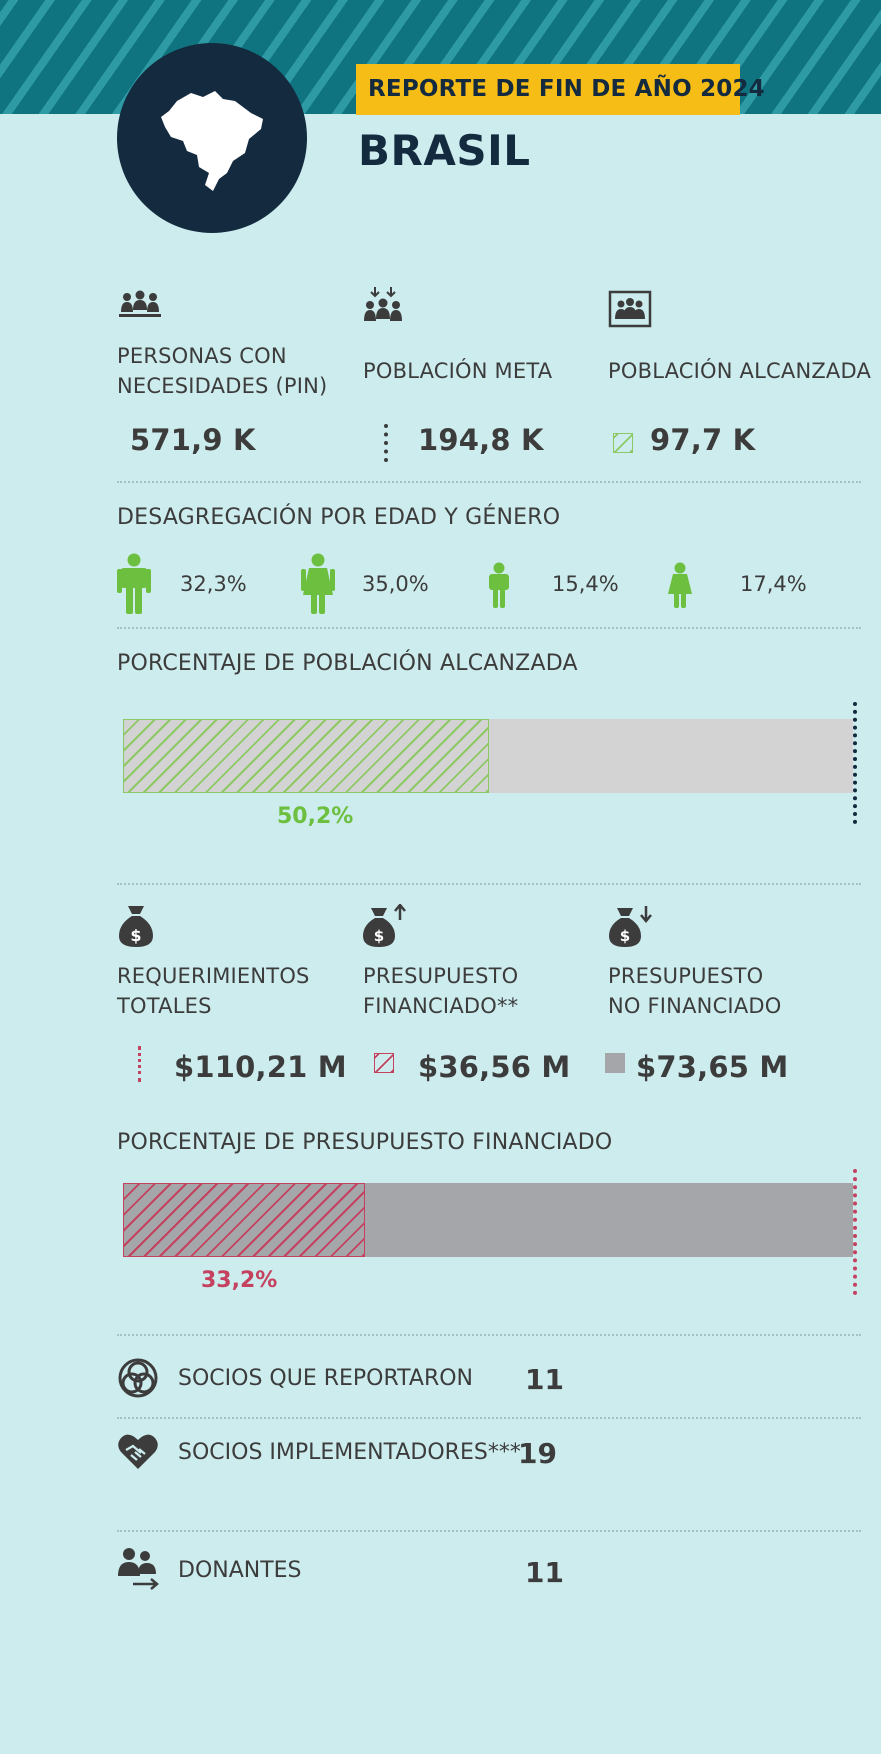  I want to click on funded-label: PRESUPUESTO FINANCIADO**, so click(440, 991).